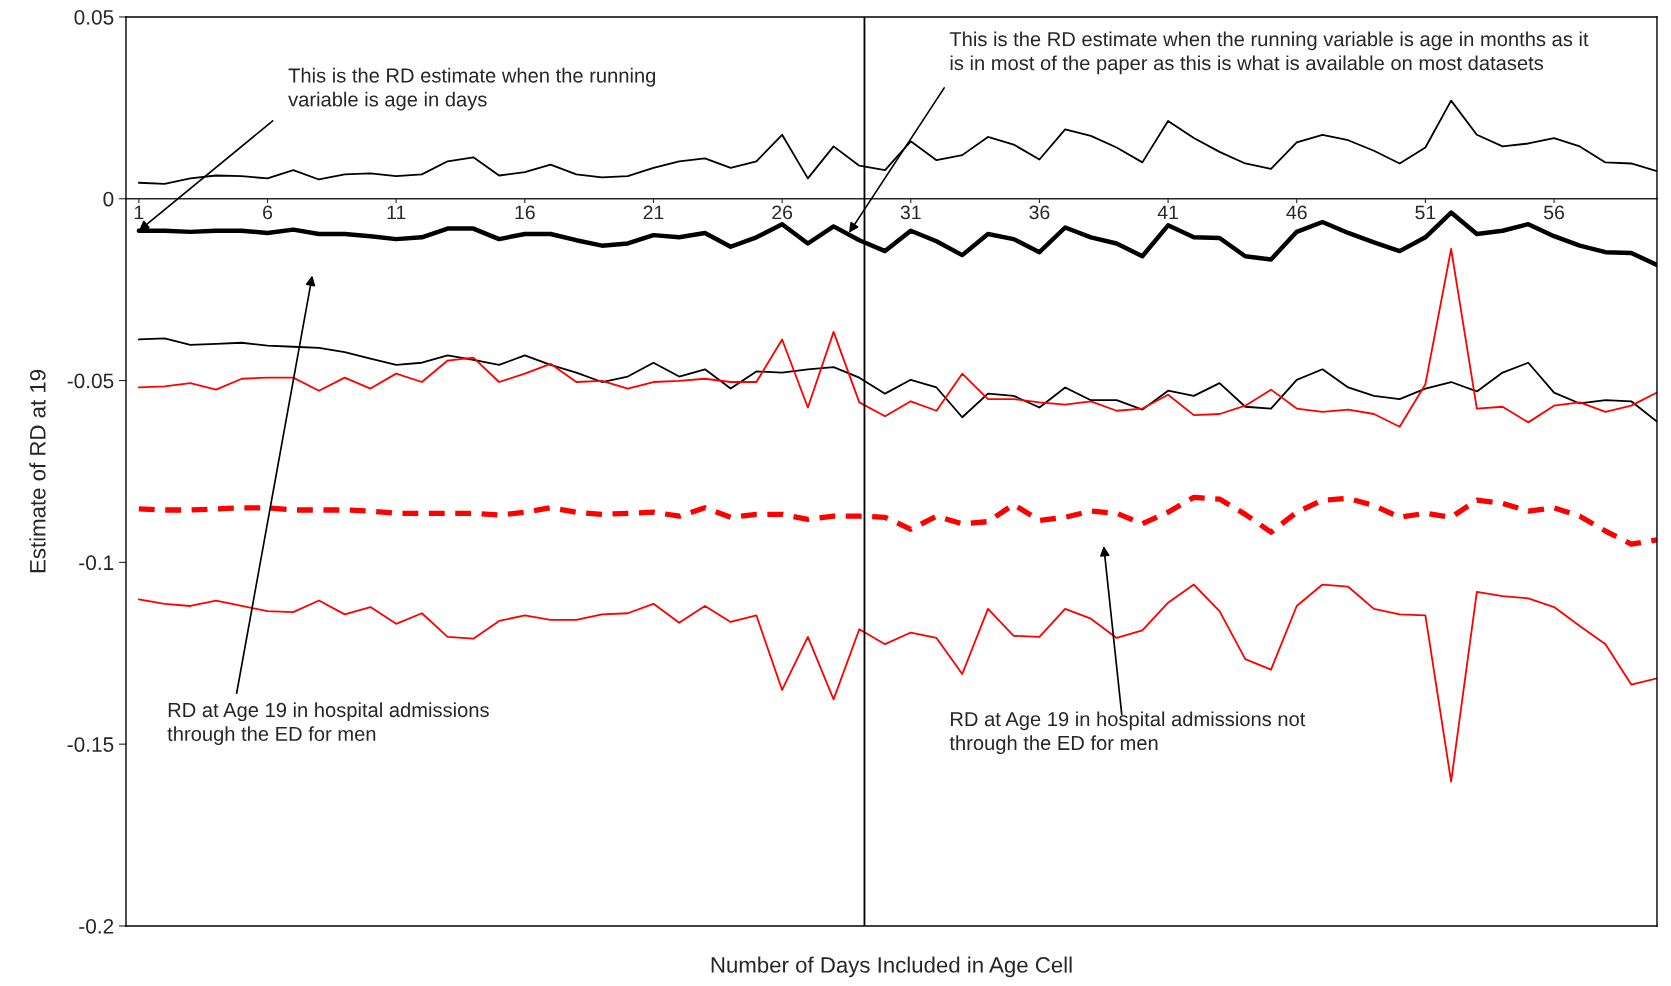 This screenshot has width=1671, height=986. I want to click on y-tick-label: -0.2, so click(96, 926).